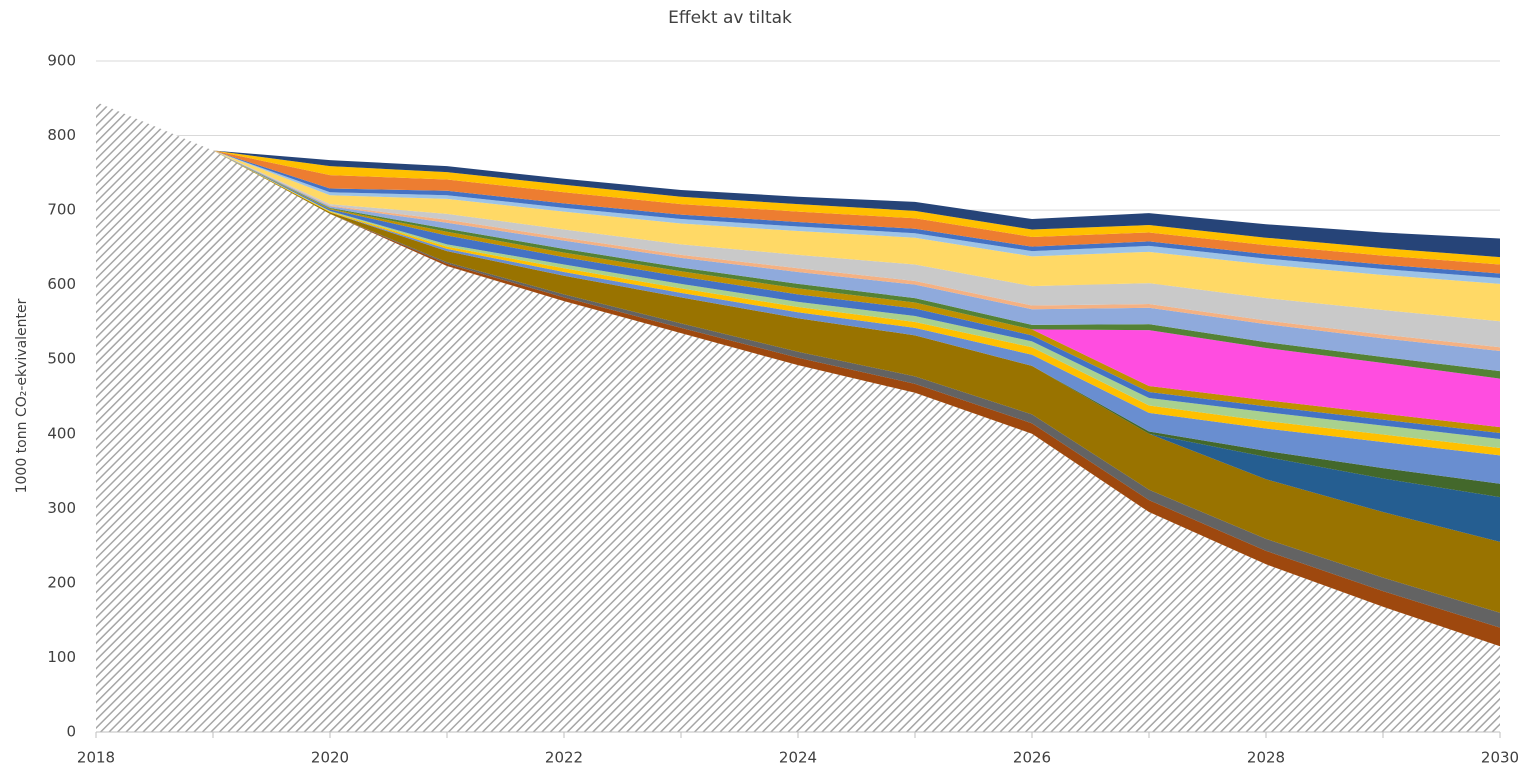 The height and width of the screenshot is (774, 1537). Describe the element at coordinates (61, 508) in the screenshot. I see `y-tick-label: 300` at that location.